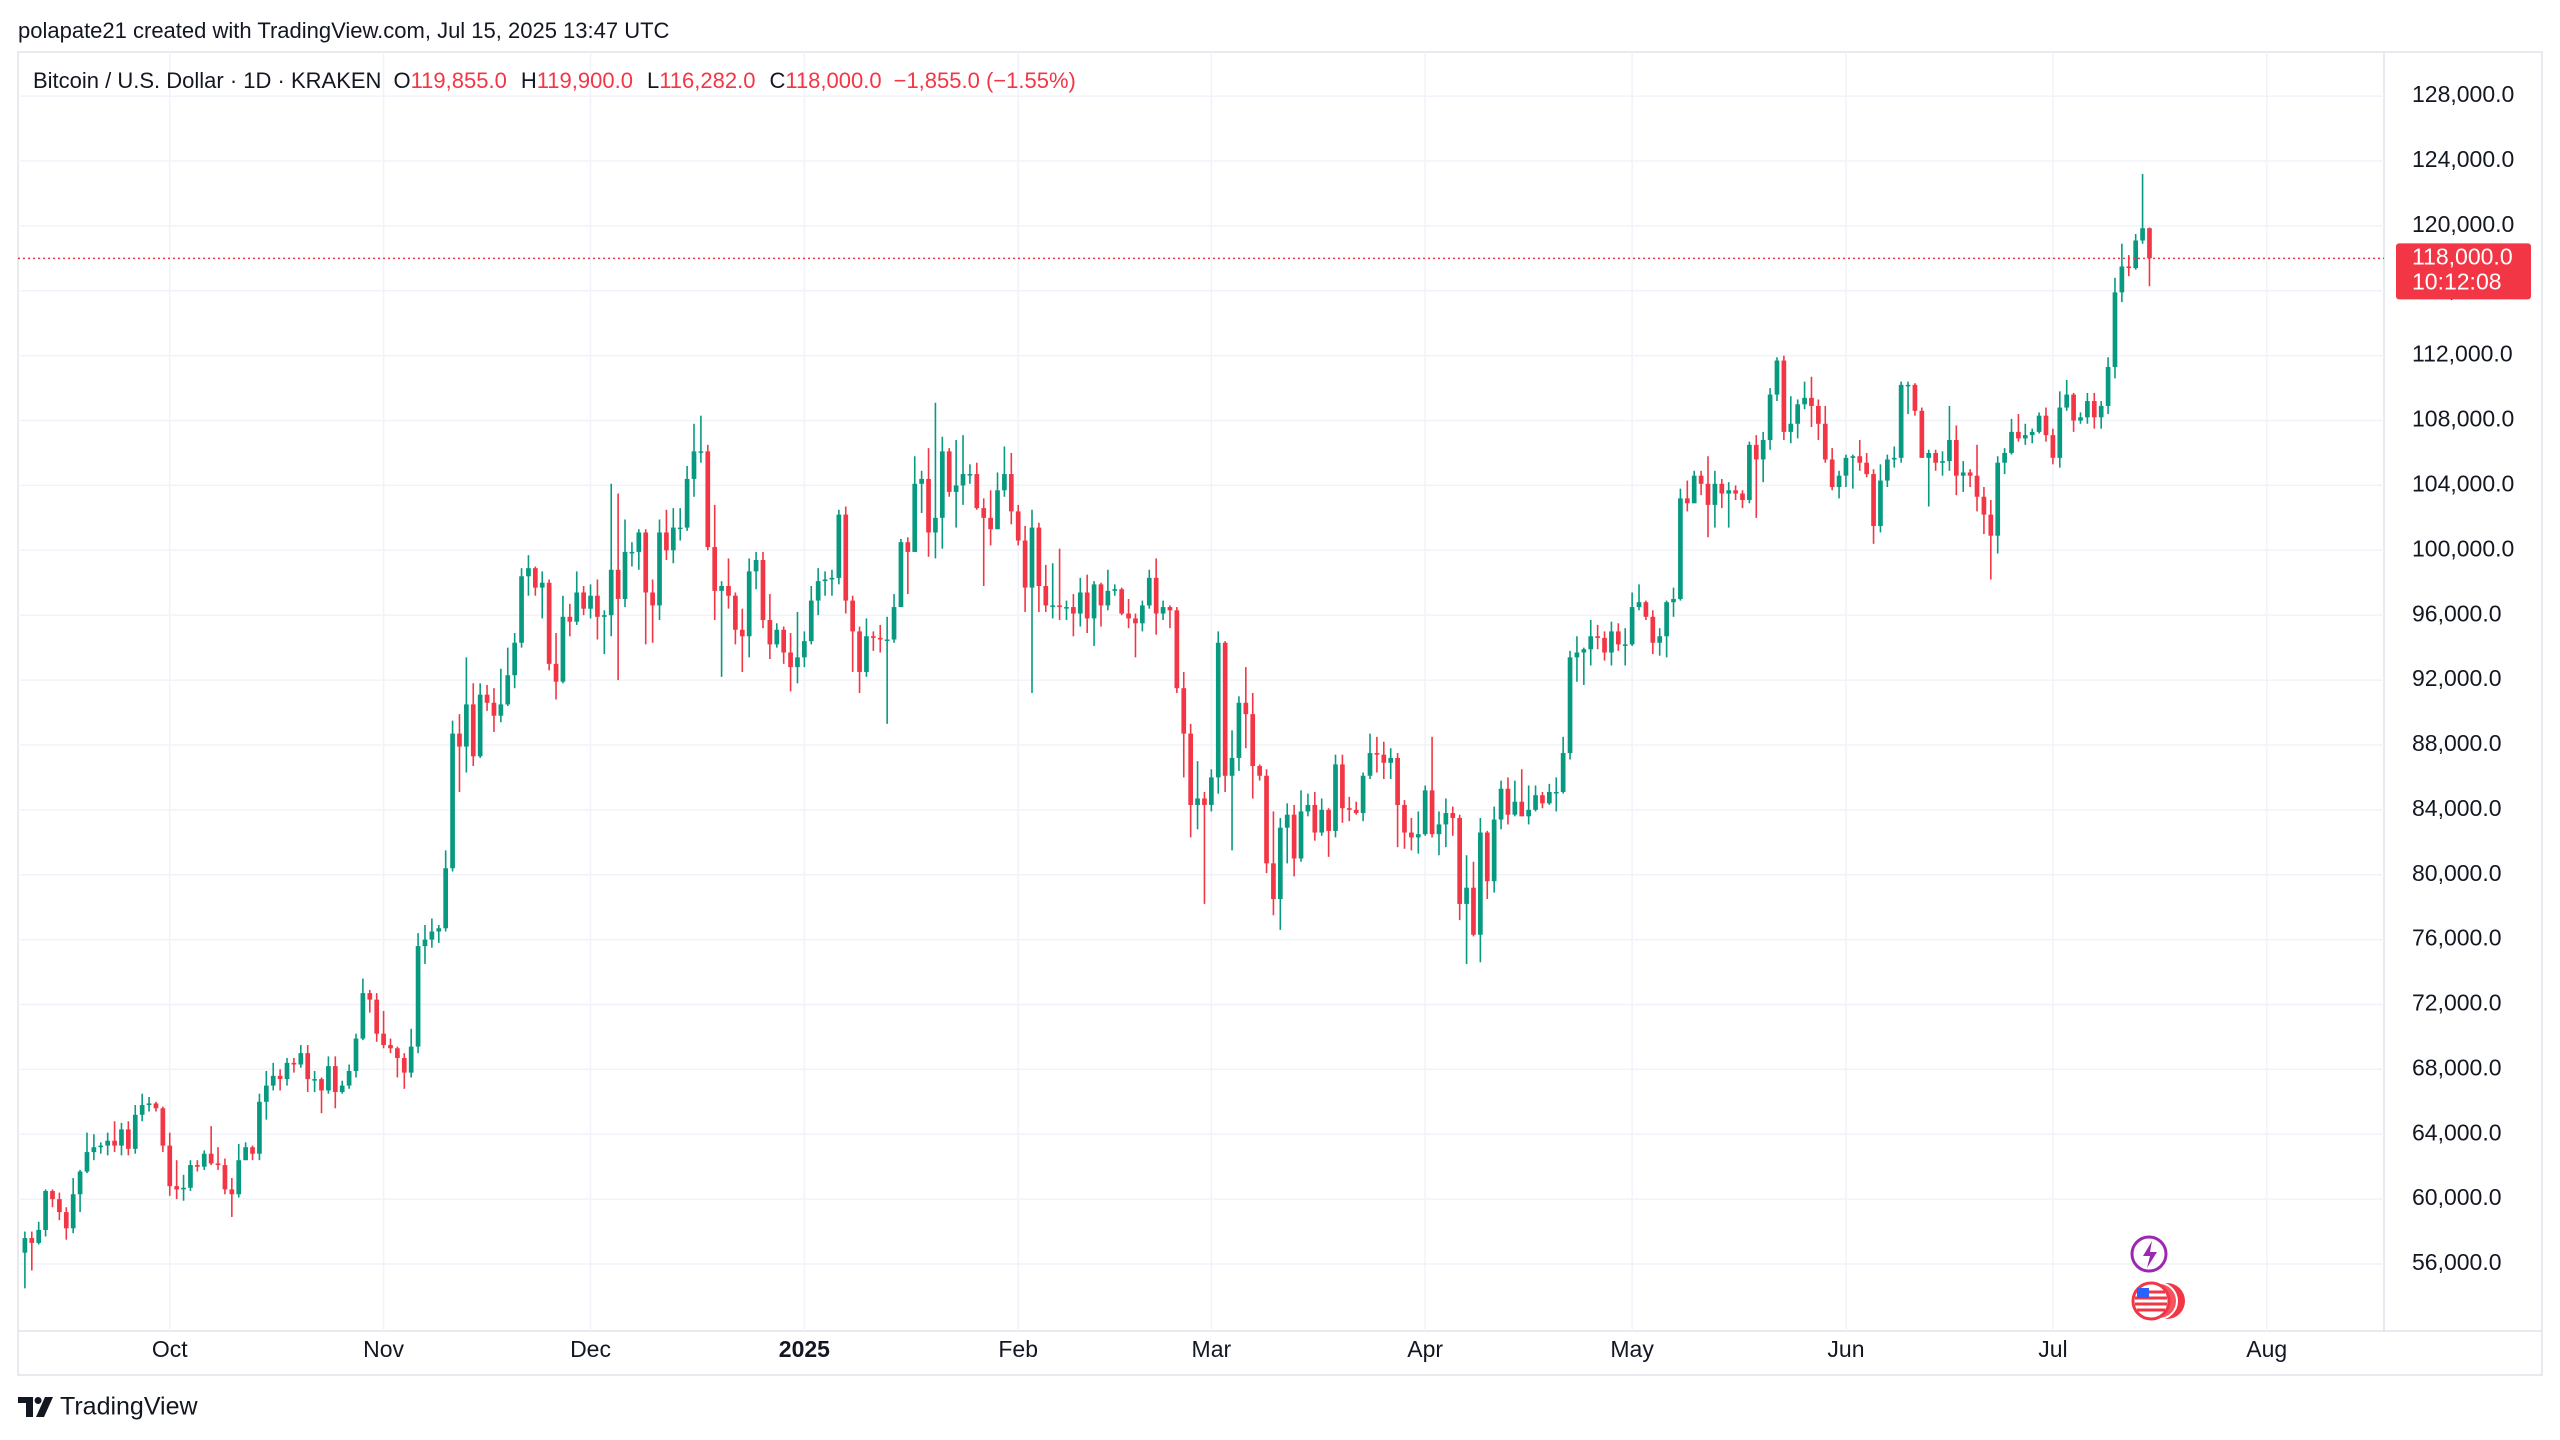 The image size is (2560, 1440). What do you see at coordinates (383, 1349) in the screenshot?
I see `x-tick-label: Nov` at bounding box center [383, 1349].